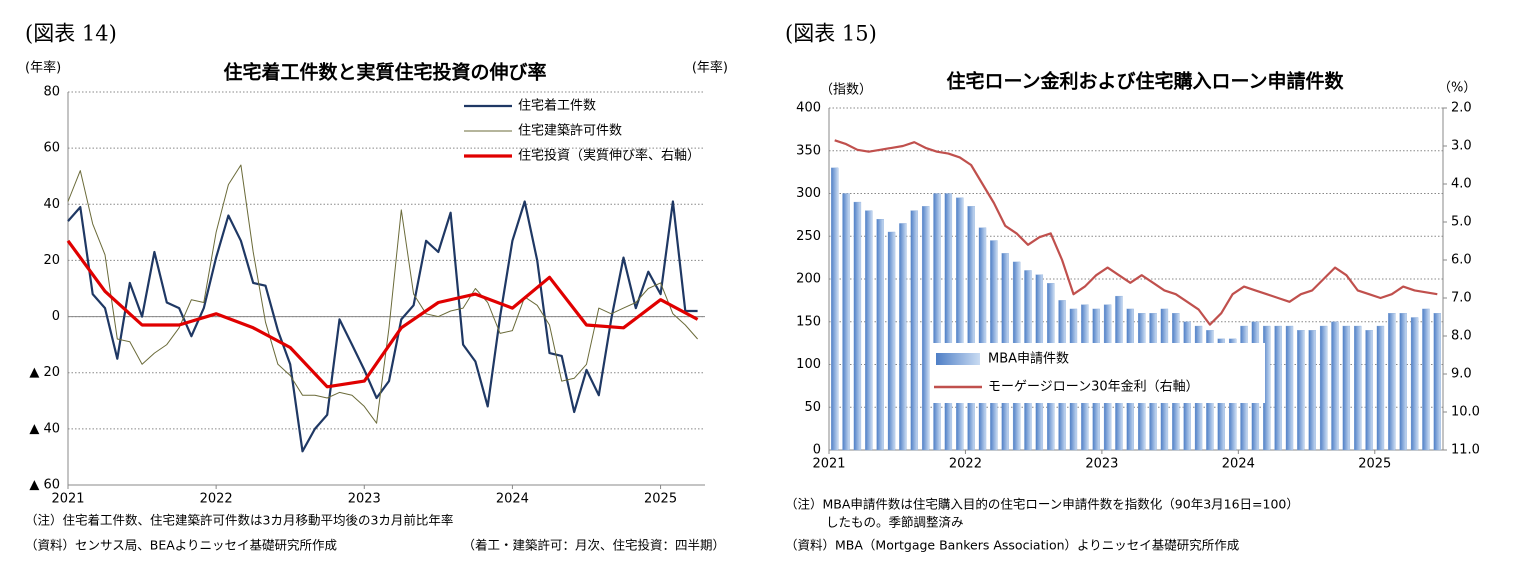 This screenshot has height=585, width=1513. What do you see at coordinates (1461, 146) in the screenshot?
I see `y2-tick-label: 3.0` at bounding box center [1461, 146].